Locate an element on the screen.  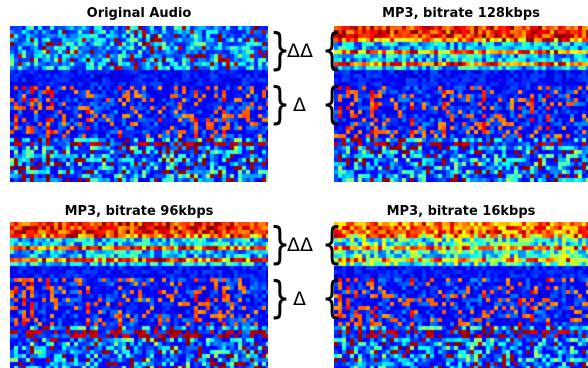
panel-title-16kbps: MP3, bitrate 16kbps is located at coordinates (461, 211).